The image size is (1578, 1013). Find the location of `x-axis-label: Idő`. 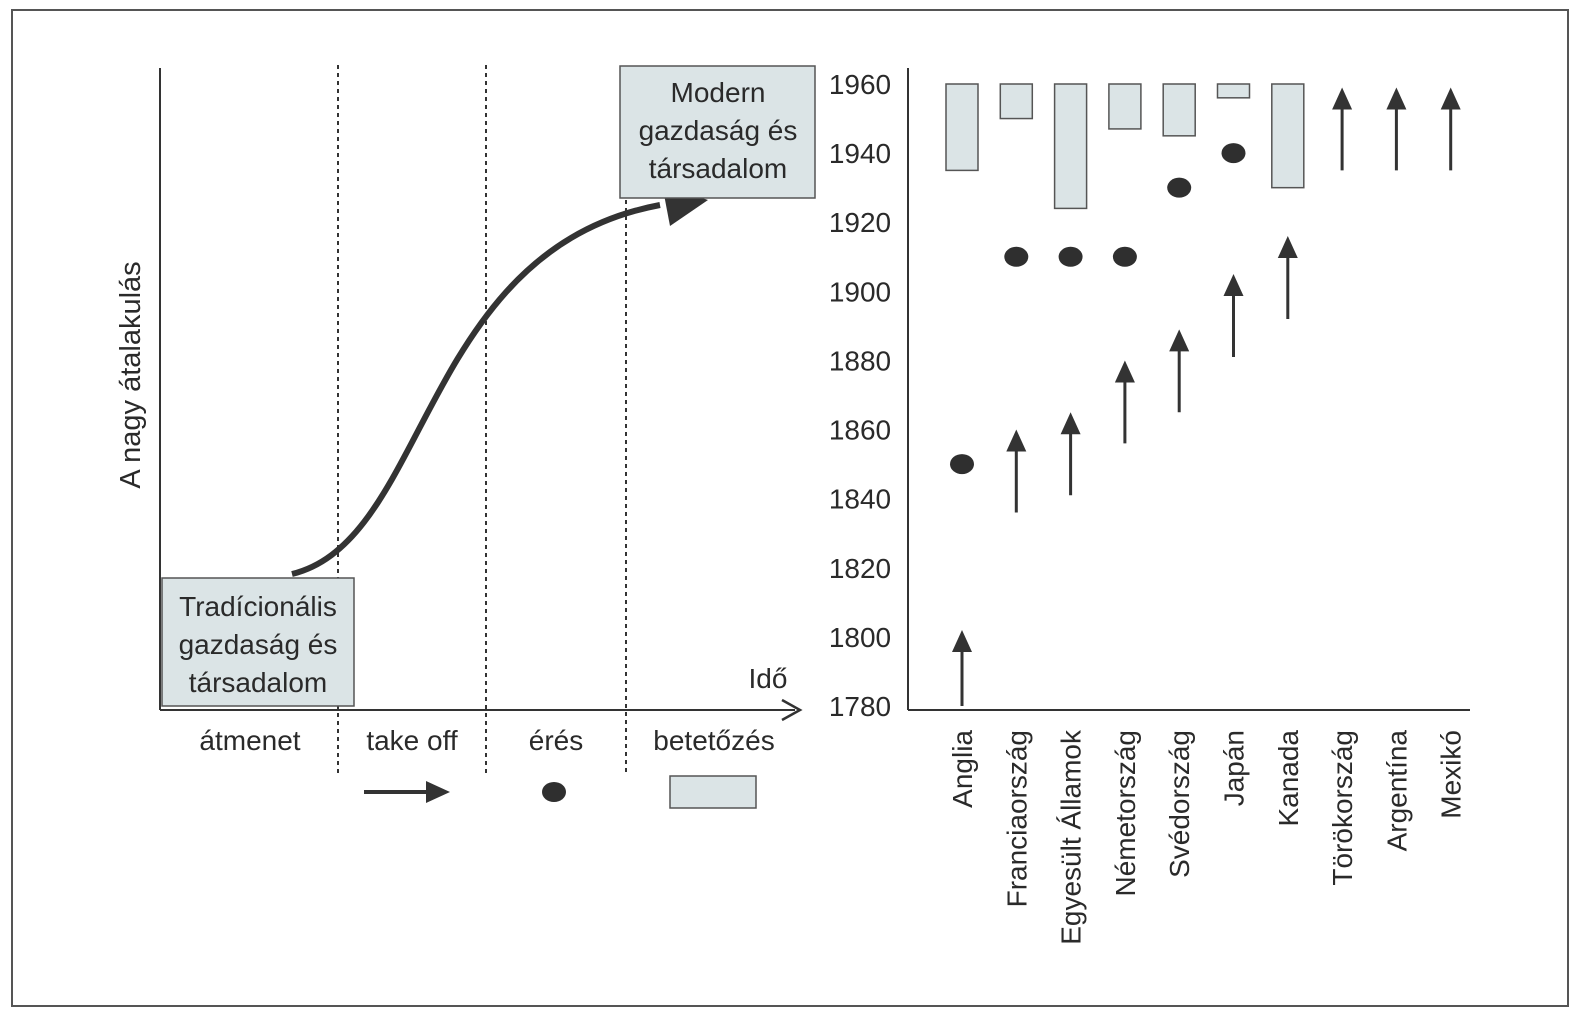

x-axis-label: Idő is located at coordinates (768, 678).